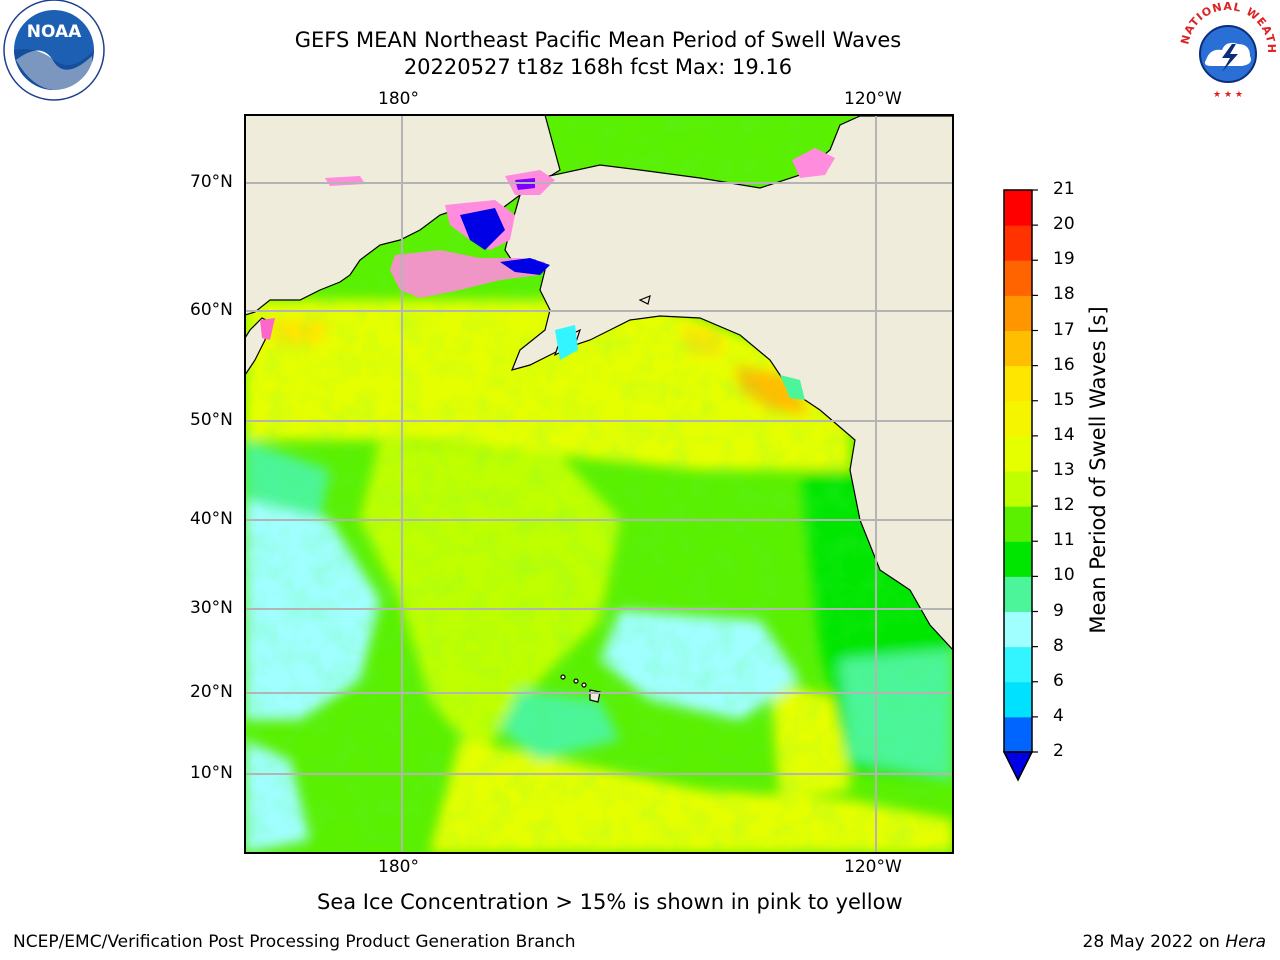 The image size is (1280, 960). What do you see at coordinates (54, 32) in the screenshot?
I see `noaa-logo-text: NOAA` at bounding box center [54, 32].